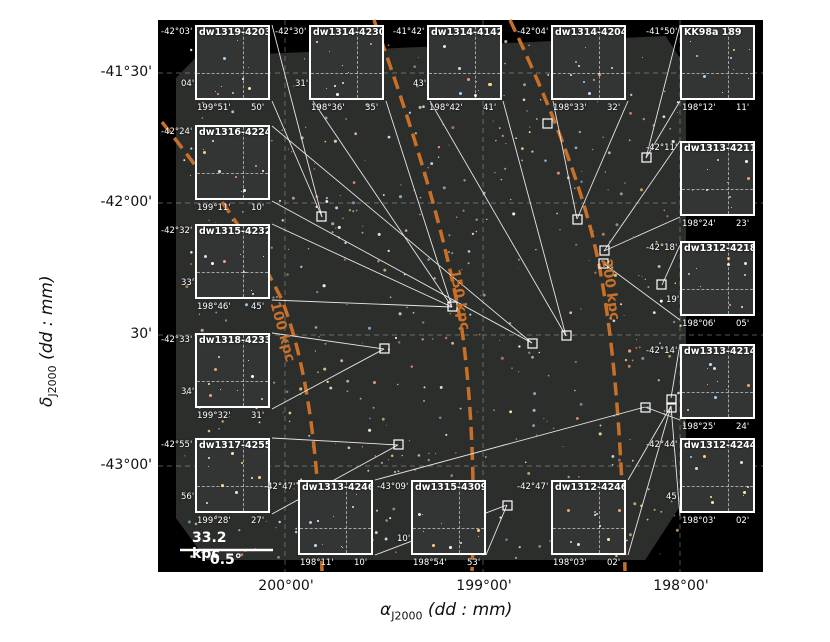 The height and width of the screenshot is (642, 830). Describe the element at coordinates (214, 416) in the screenshot. I see `inset-tick-label: 199°32'` at that location.